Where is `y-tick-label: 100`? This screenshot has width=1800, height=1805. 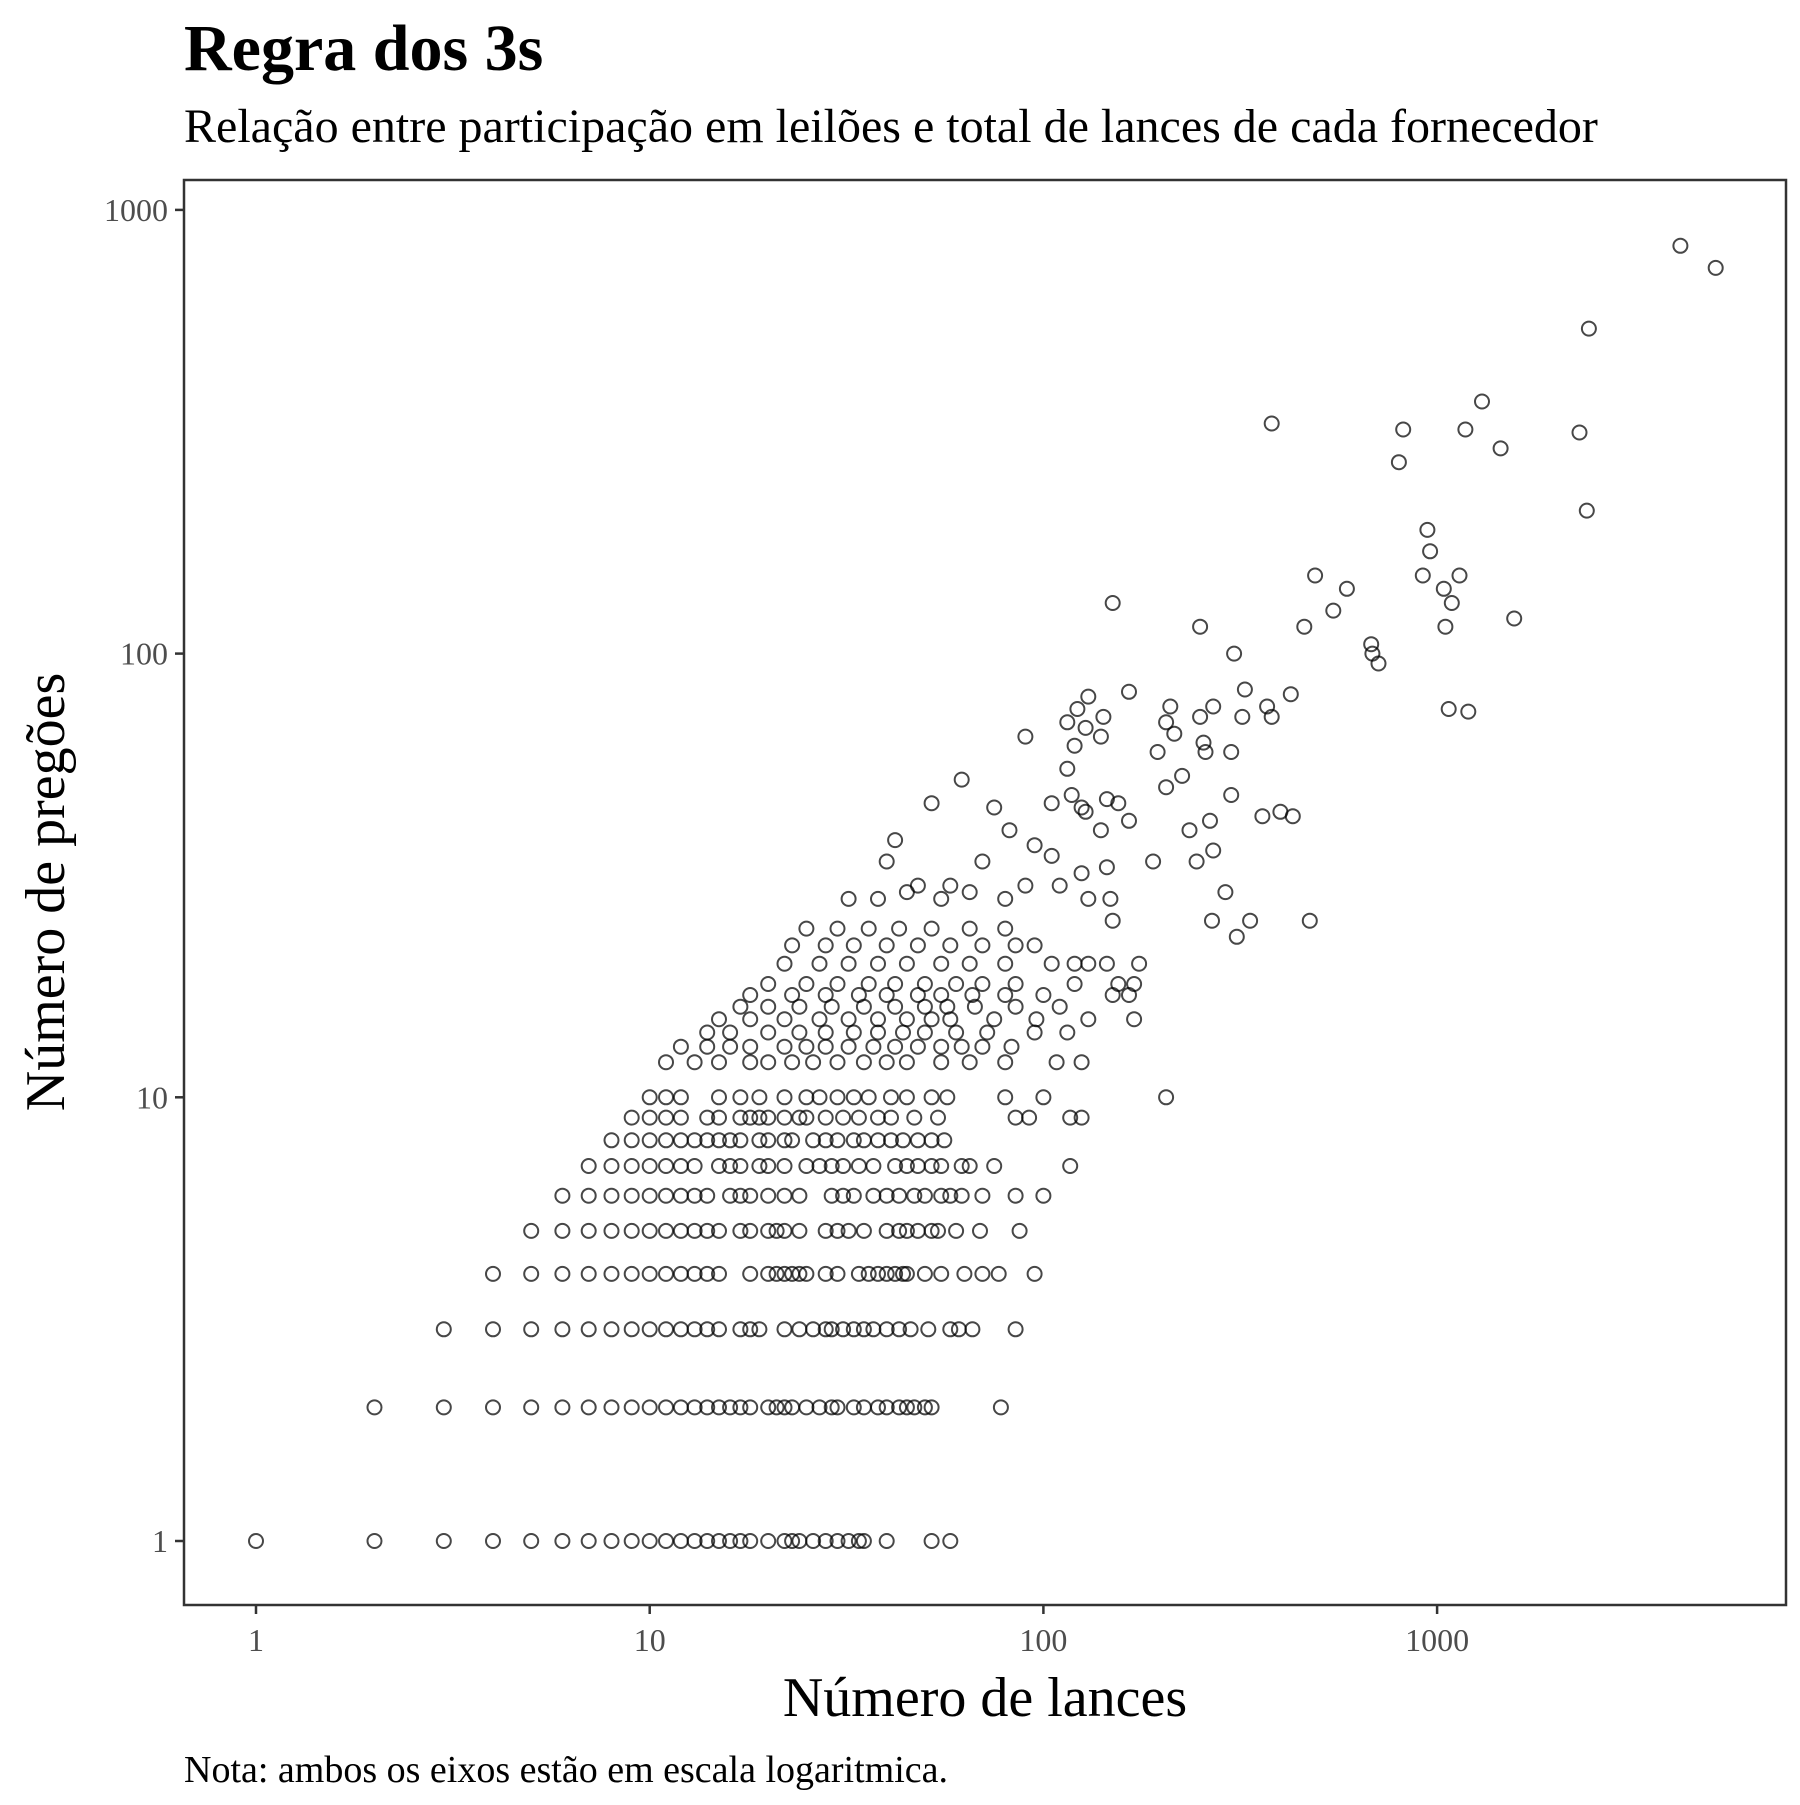
y-tick-label: 100 is located at coordinates (144, 654).